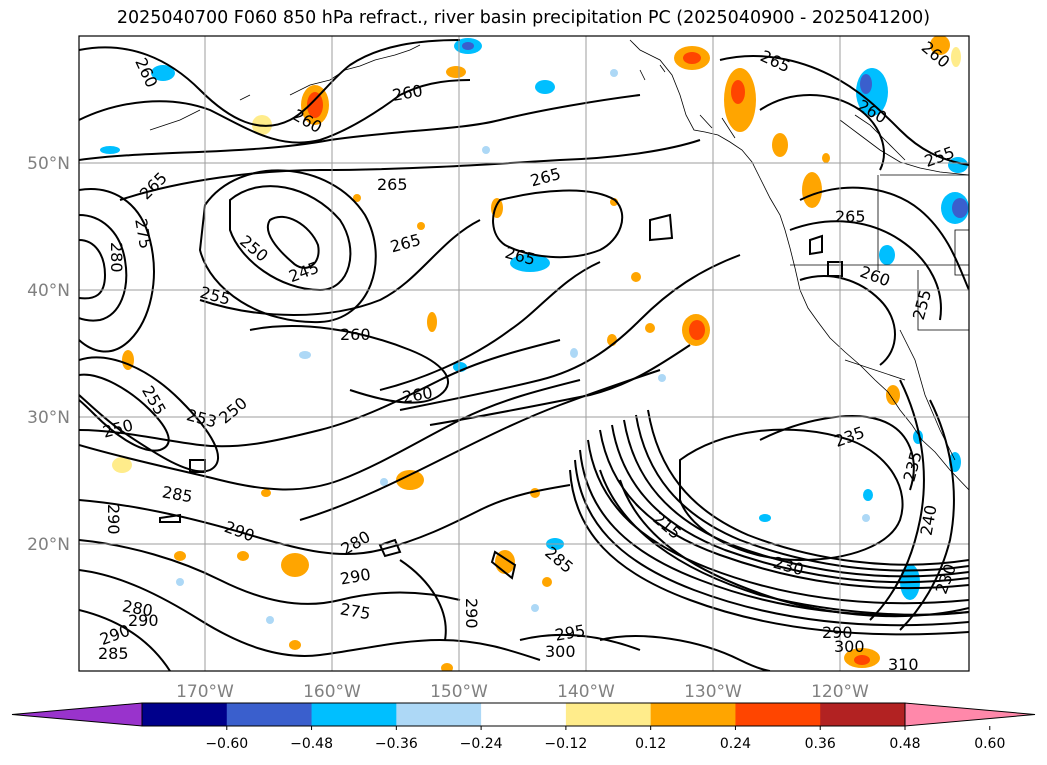 The image size is (1047, 765). I want to click on colorbar-tick-label: 0.48, so click(904, 744).